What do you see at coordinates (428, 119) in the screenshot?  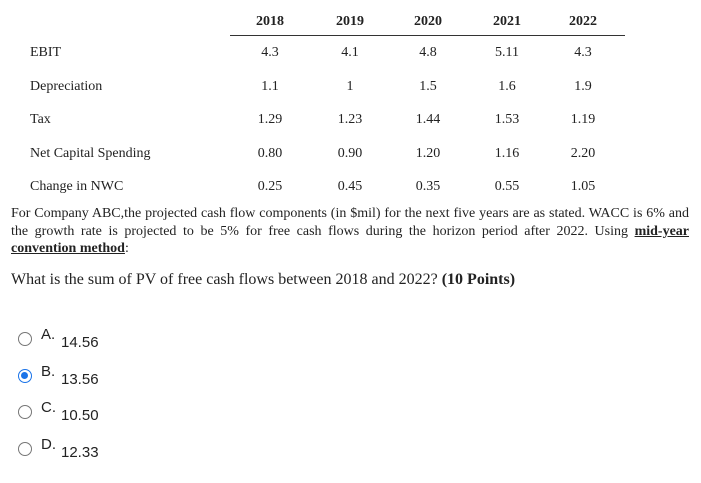 I see `table-cell: 1.44` at bounding box center [428, 119].